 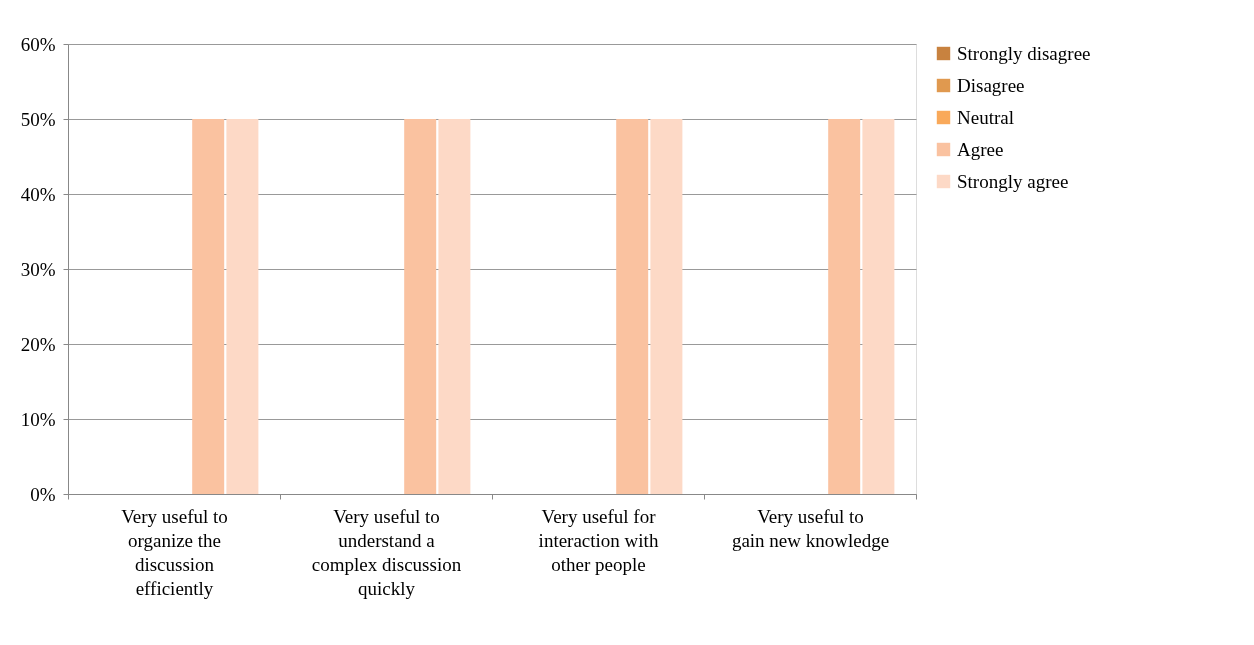 What do you see at coordinates (991, 85) in the screenshot?
I see `legend-label: Disagree` at bounding box center [991, 85].